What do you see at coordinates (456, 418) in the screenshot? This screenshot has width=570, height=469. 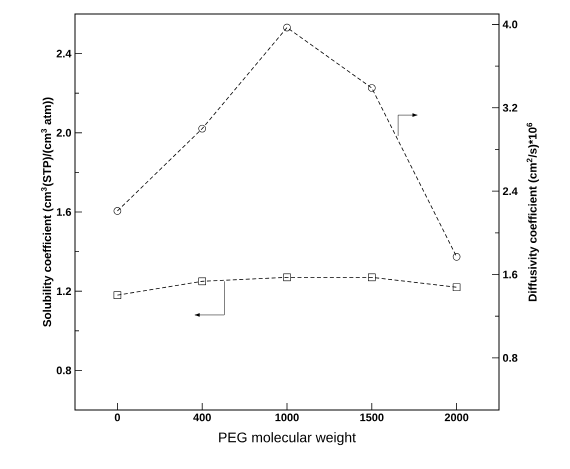 I see `x-tick-label: 2000` at bounding box center [456, 418].